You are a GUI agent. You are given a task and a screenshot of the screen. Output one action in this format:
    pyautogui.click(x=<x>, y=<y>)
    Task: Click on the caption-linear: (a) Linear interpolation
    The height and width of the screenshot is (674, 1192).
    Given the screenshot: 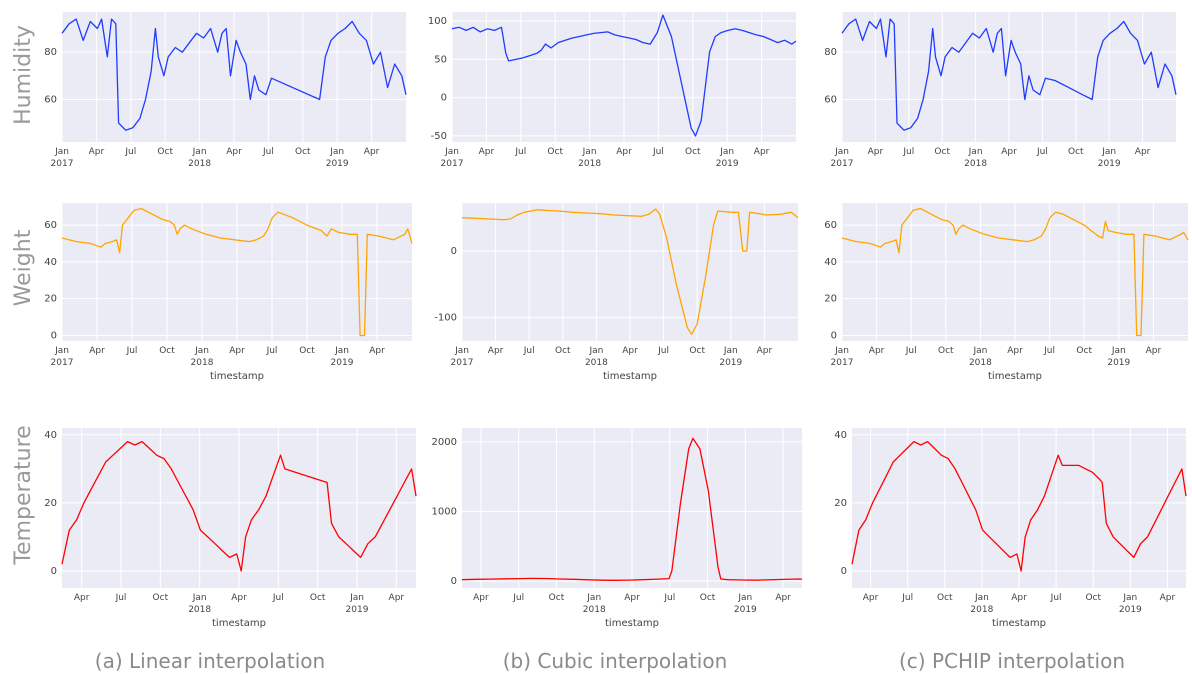 What is the action you would take?
    pyautogui.click(x=210, y=661)
    